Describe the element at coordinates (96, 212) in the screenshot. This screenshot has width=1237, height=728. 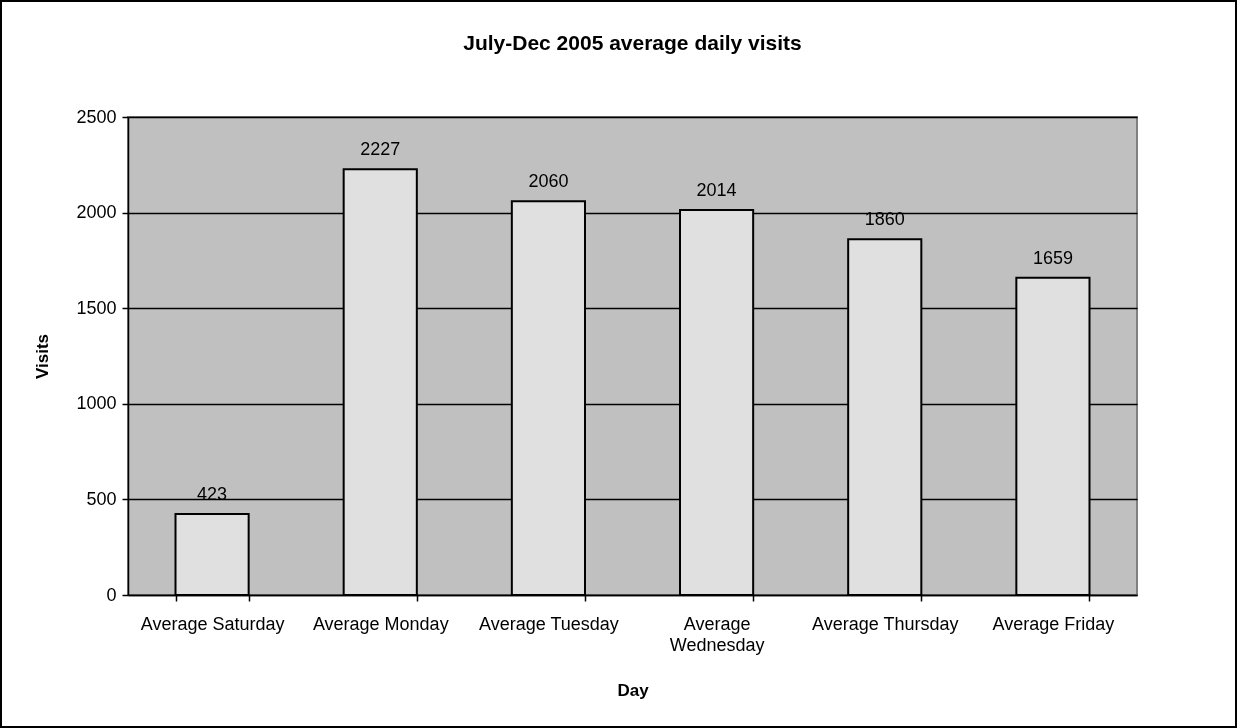
I see `y-tick-label: 2000` at that location.